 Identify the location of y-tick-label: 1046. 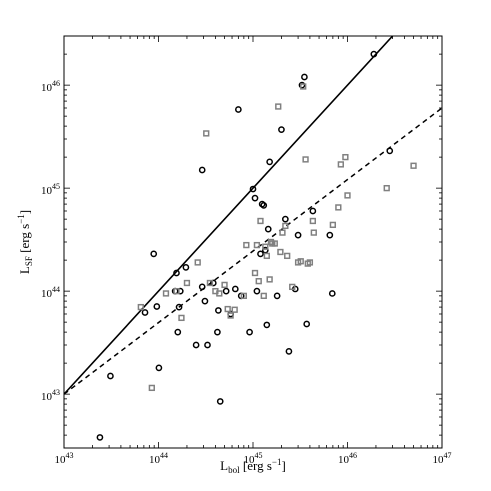
(50, 86).